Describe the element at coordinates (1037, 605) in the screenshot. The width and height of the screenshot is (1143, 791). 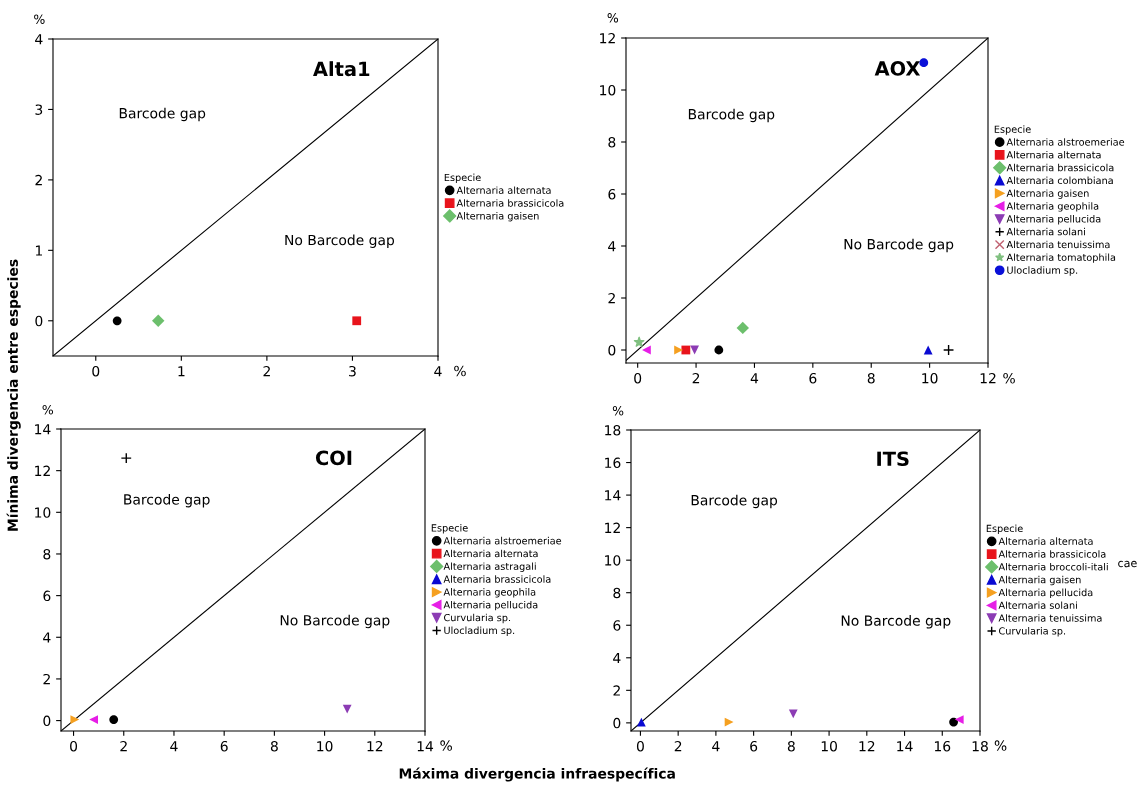
I see `legend-label: Alternaria solani` at that location.